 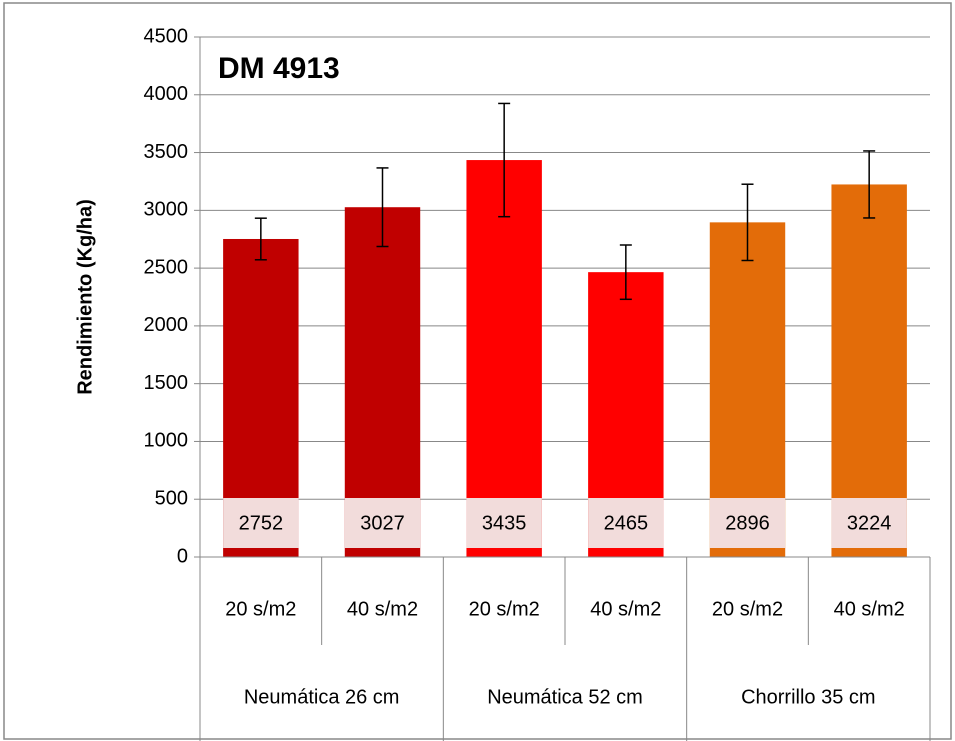 What do you see at coordinates (279, 68) in the screenshot?
I see `chart-title: DM 4913` at bounding box center [279, 68].